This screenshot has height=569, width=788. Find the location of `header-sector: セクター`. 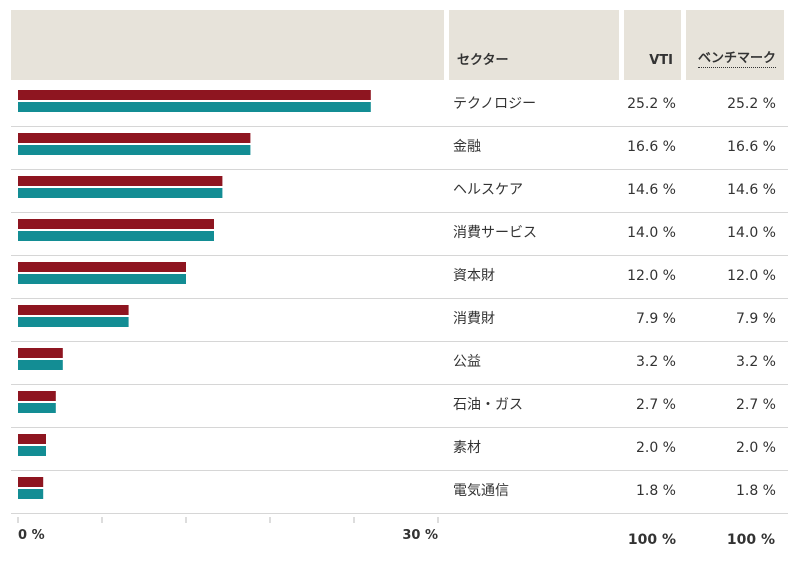

header-sector: セクター is located at coordinates (534, 45).